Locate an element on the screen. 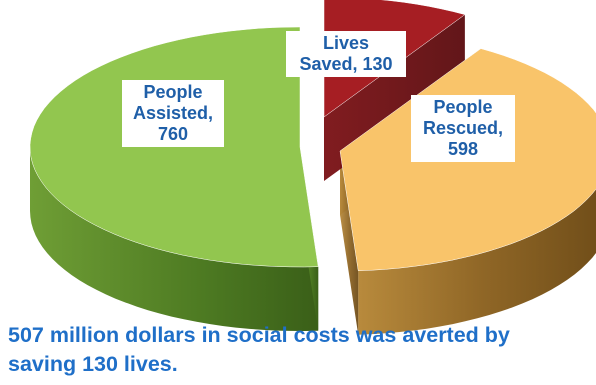  slice-label-people-rescued: People Rescued, 598 is located at coordinates (463, 128).